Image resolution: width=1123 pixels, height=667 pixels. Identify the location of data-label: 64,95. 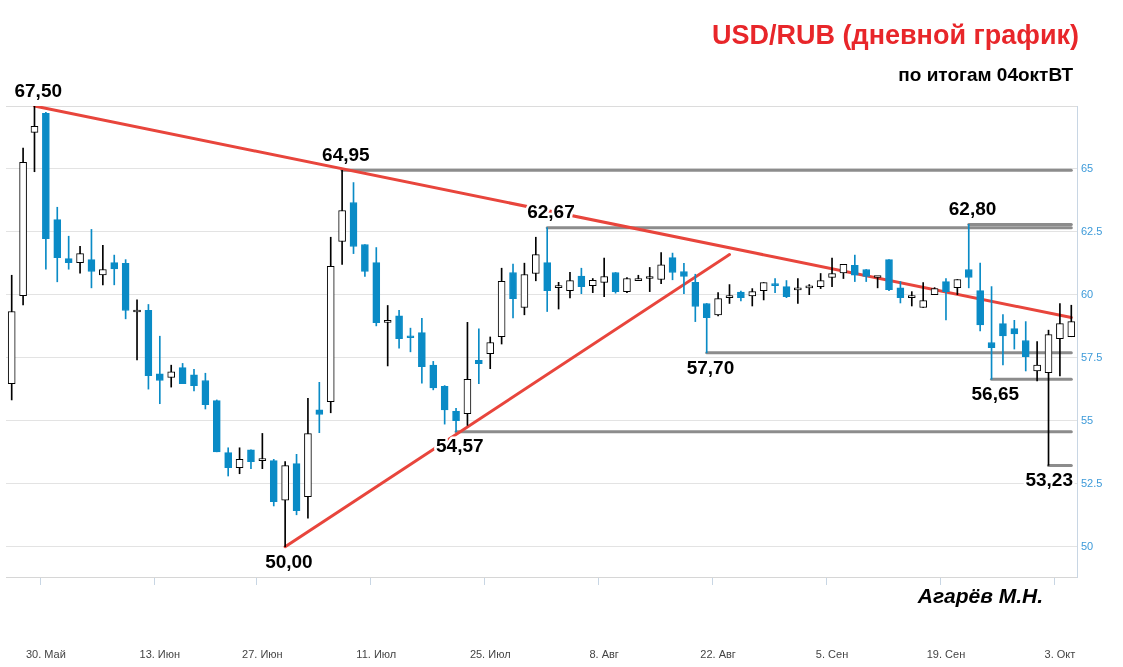
(346, 154).